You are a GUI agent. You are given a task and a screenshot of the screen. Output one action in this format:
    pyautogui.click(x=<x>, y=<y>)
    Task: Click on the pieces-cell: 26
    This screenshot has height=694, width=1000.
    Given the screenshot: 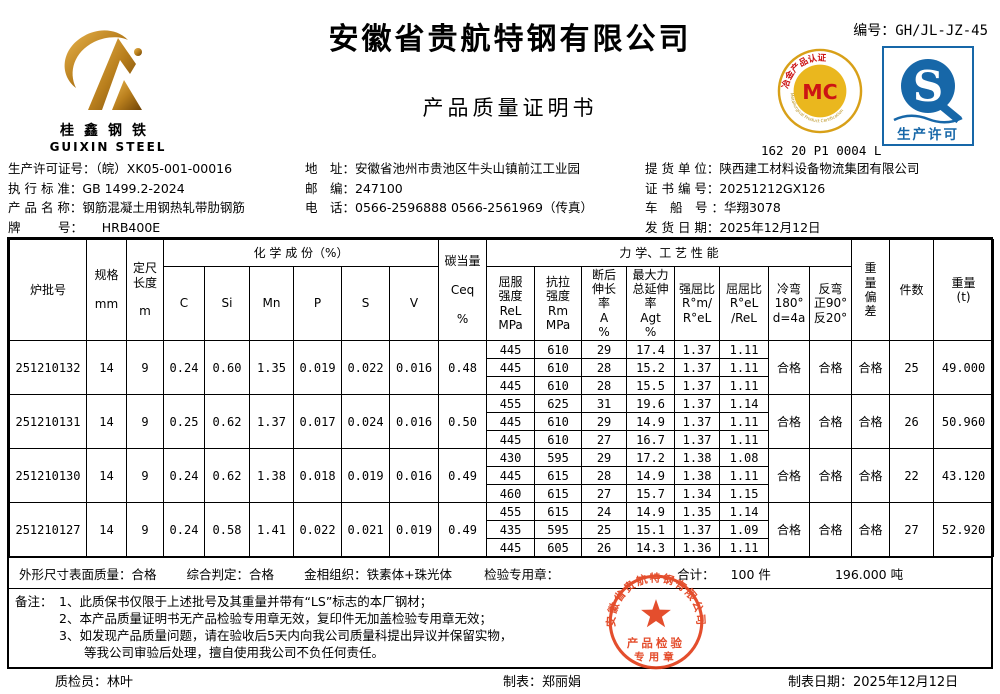 What is the action you would take?
    pyautogui.click(x=912, y=421)
    